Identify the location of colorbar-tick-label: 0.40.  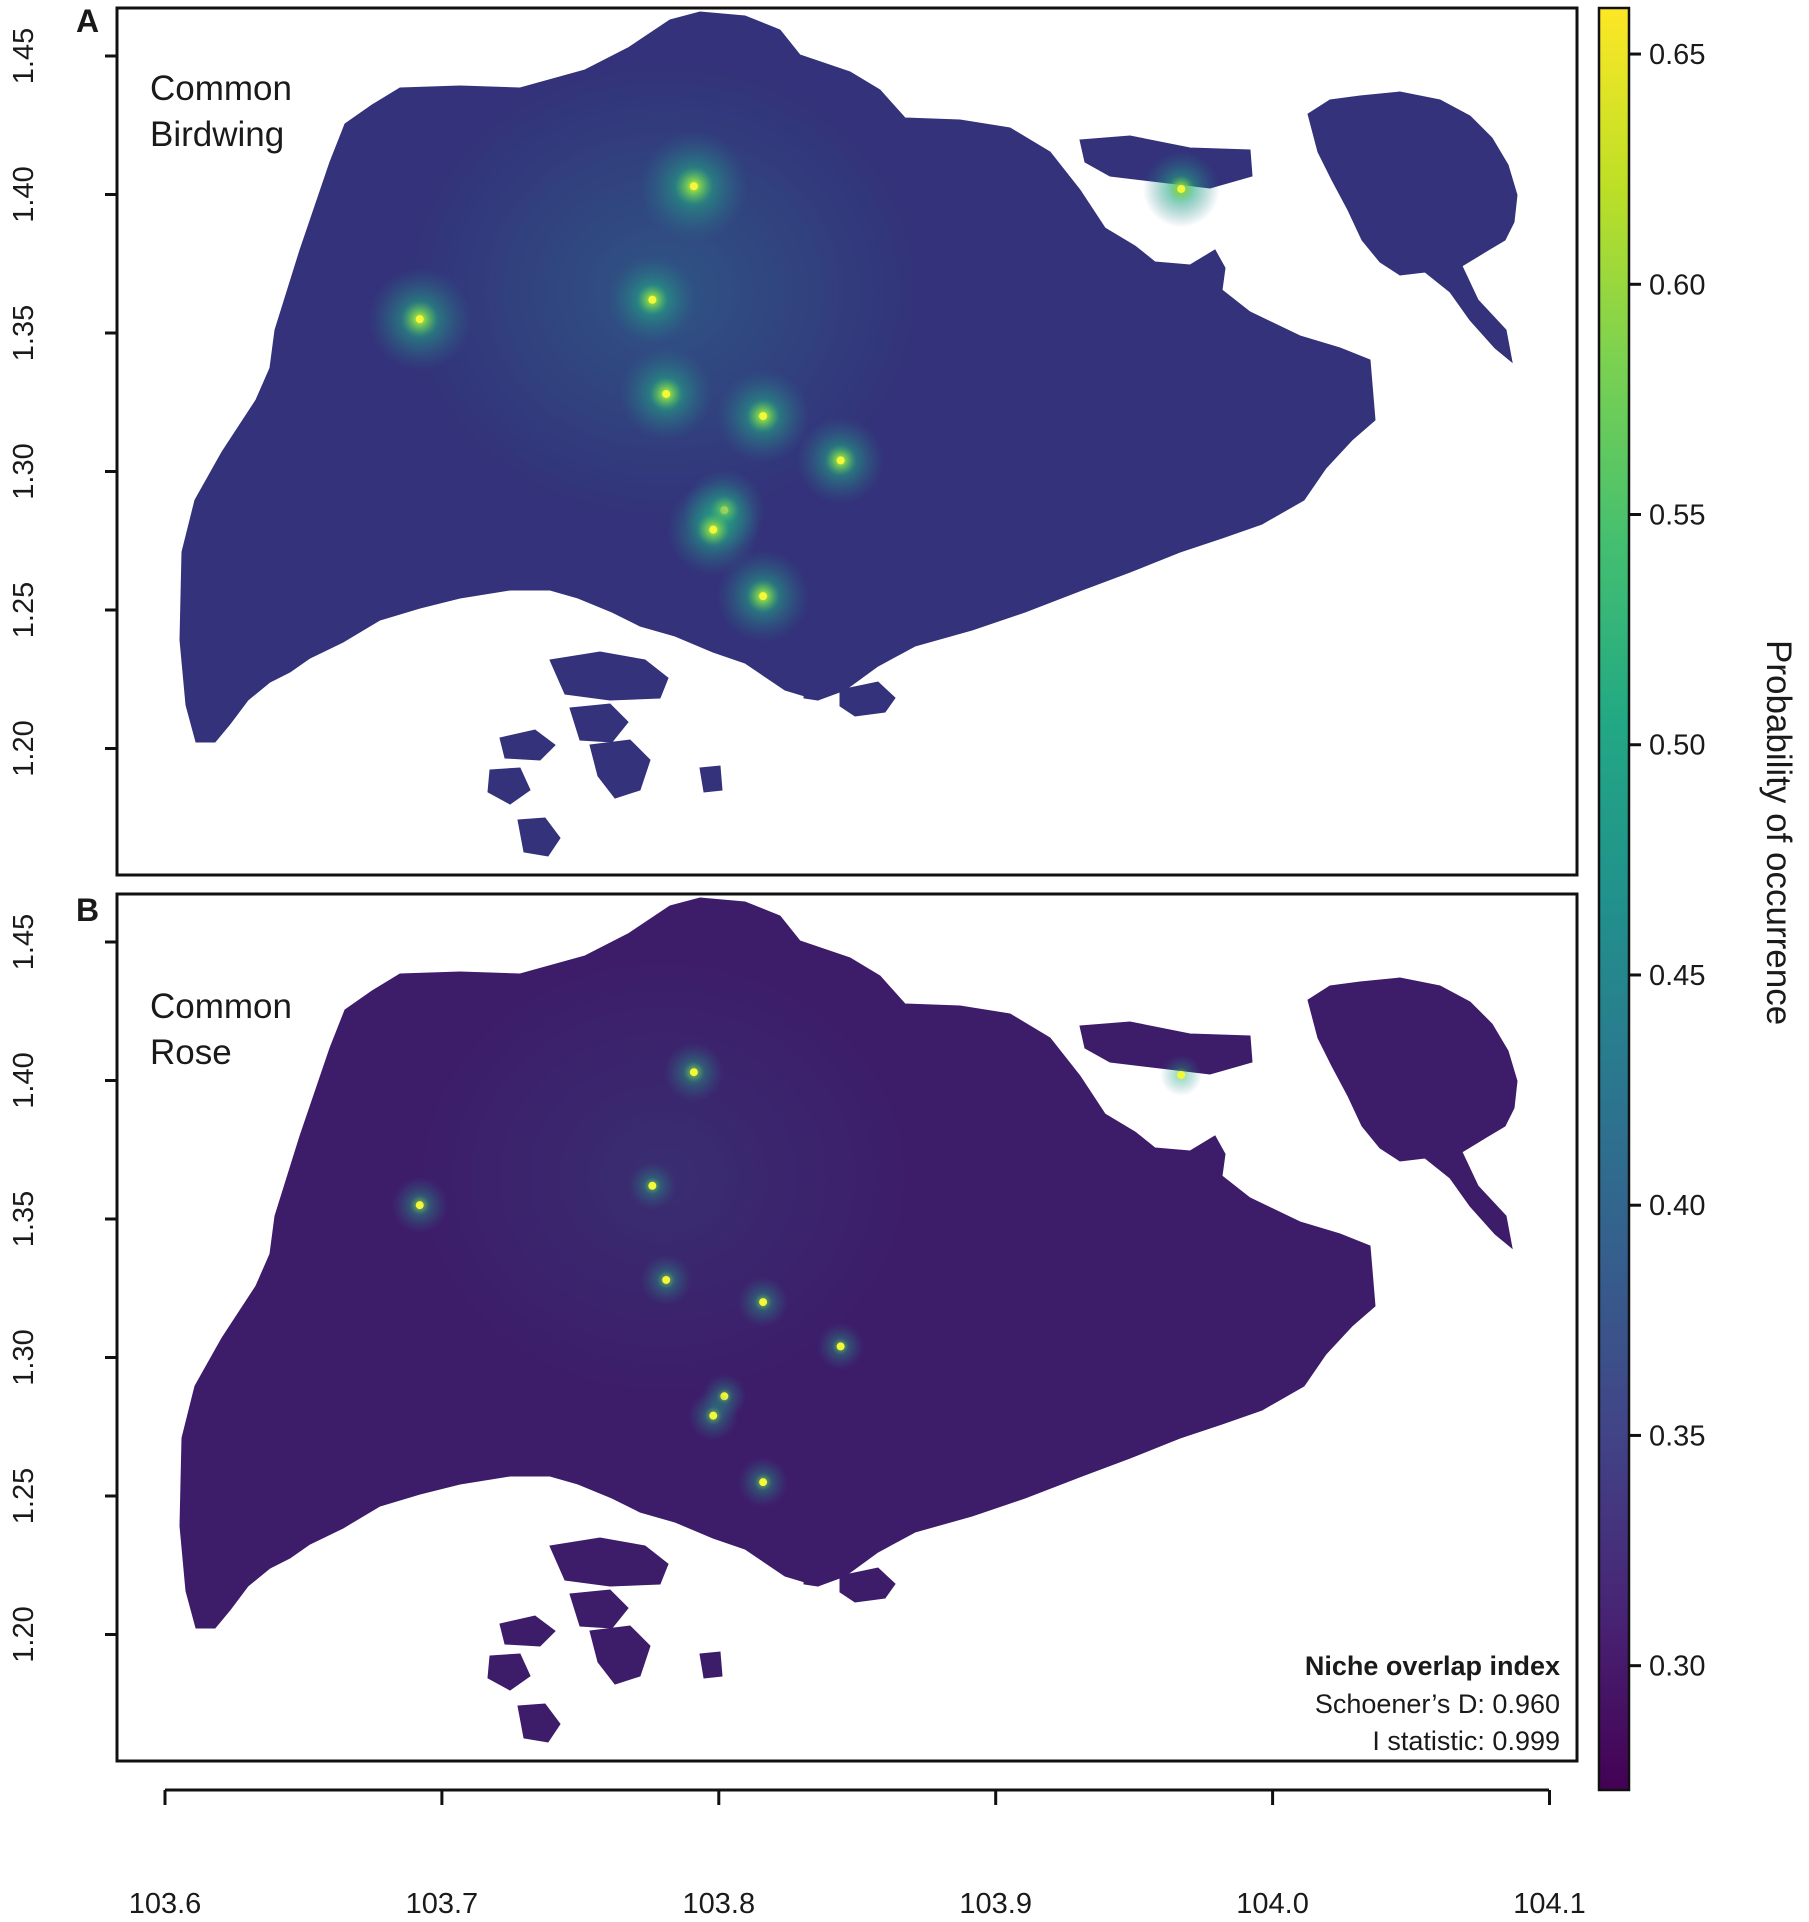
(1677, 1206).